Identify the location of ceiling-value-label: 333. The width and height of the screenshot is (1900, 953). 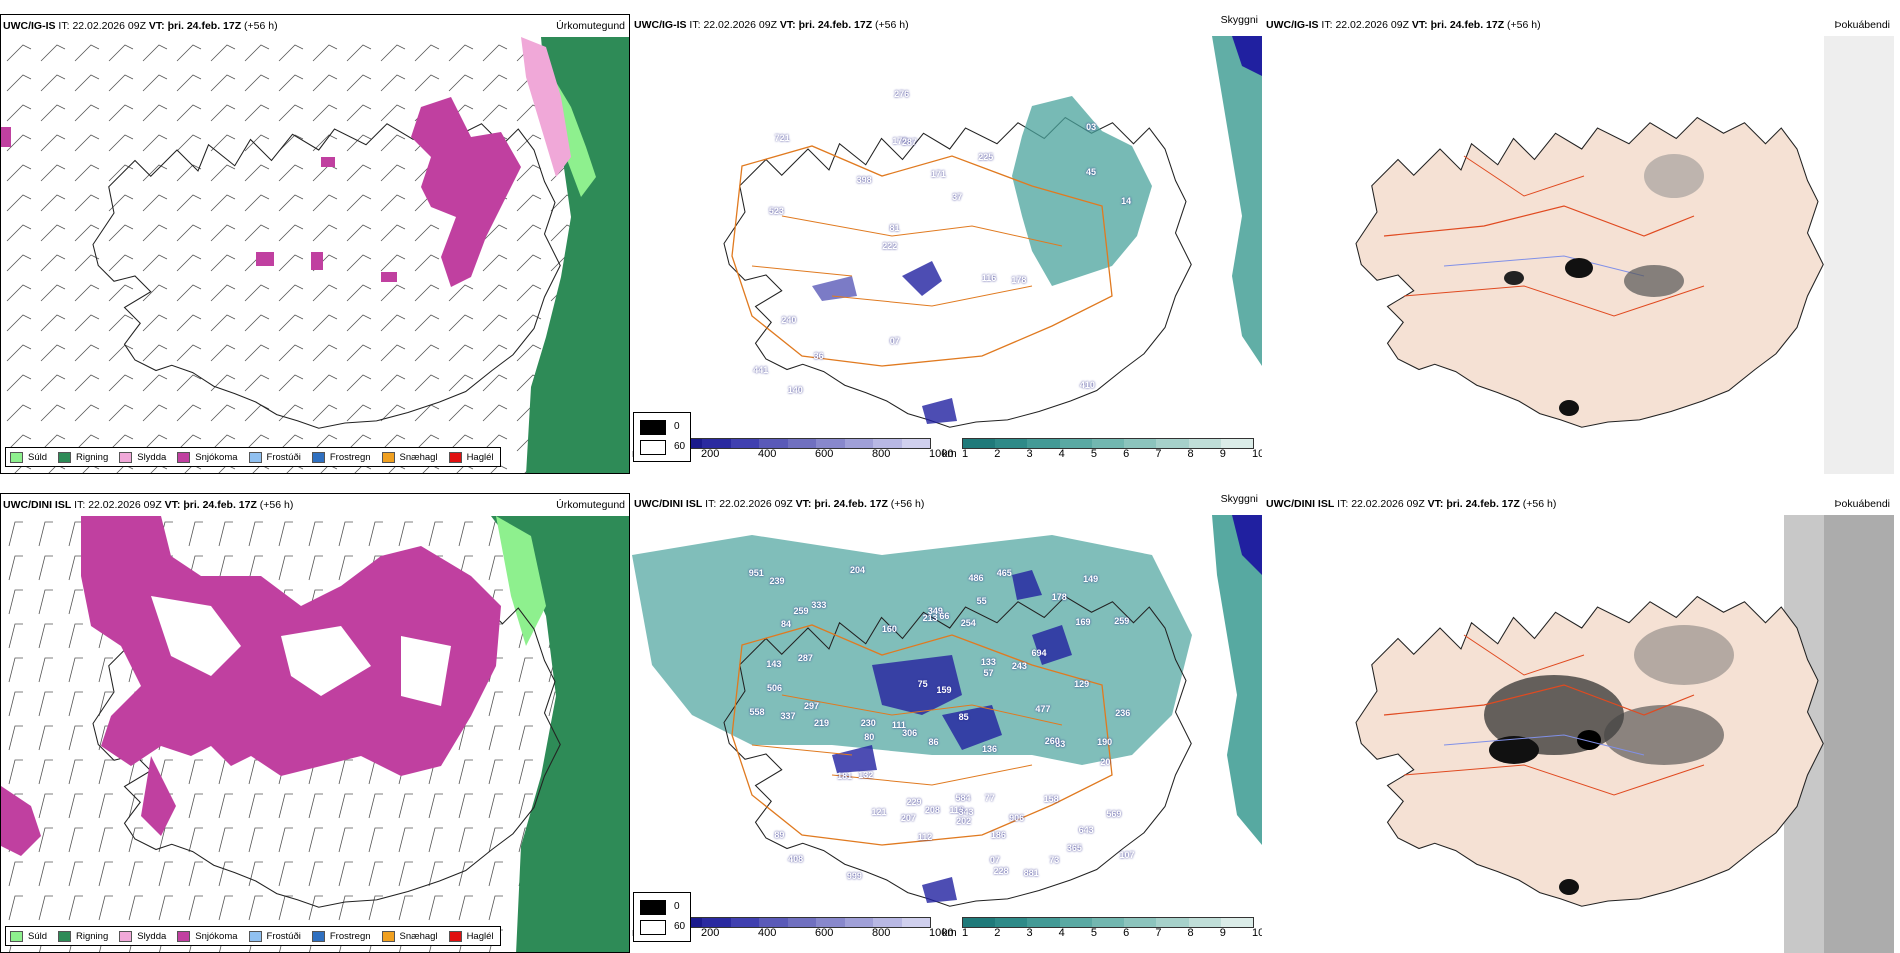
(819, 604).